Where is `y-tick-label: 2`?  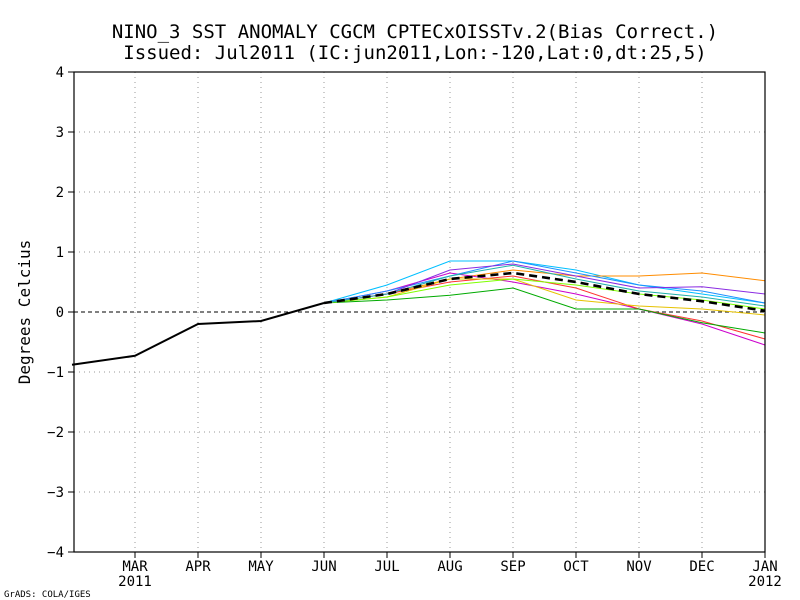 y-tick-label: 2 is located at coordinates (60, 193).